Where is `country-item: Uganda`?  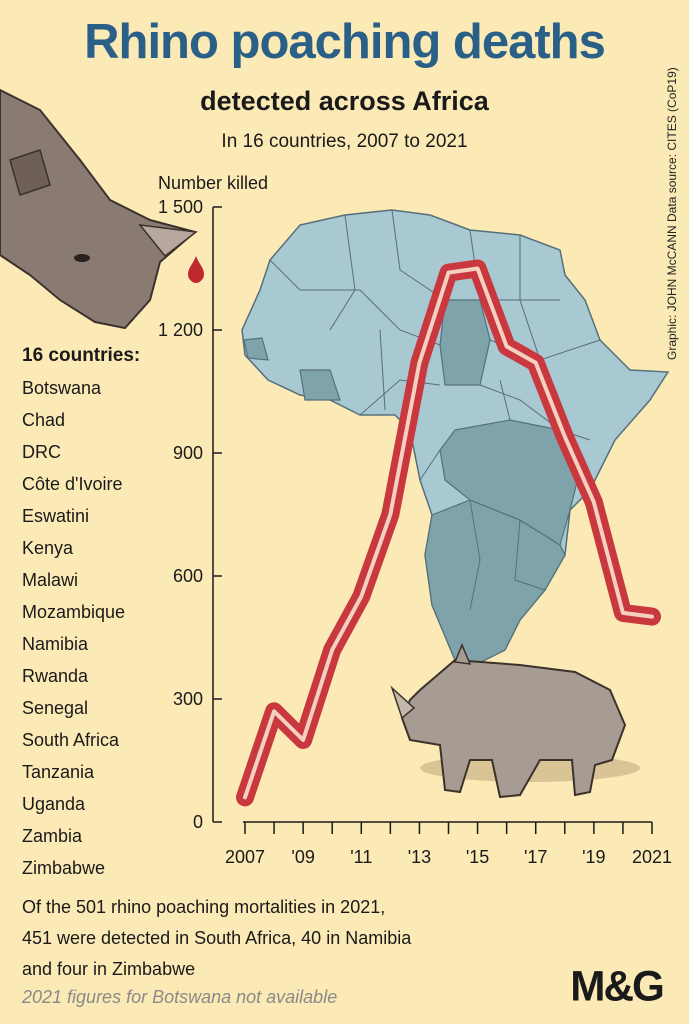
country-item: Uganda is located at coordinates (54, 804).